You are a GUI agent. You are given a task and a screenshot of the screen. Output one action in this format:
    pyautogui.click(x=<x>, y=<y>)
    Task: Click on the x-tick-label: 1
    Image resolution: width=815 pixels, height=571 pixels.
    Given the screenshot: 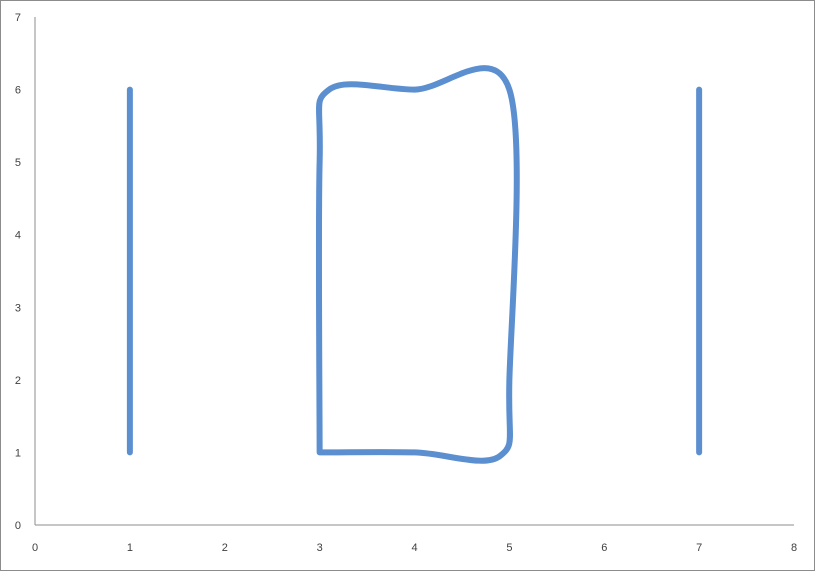 What is the action you would take?
    pyautogui.click(x=130, y=548)
    